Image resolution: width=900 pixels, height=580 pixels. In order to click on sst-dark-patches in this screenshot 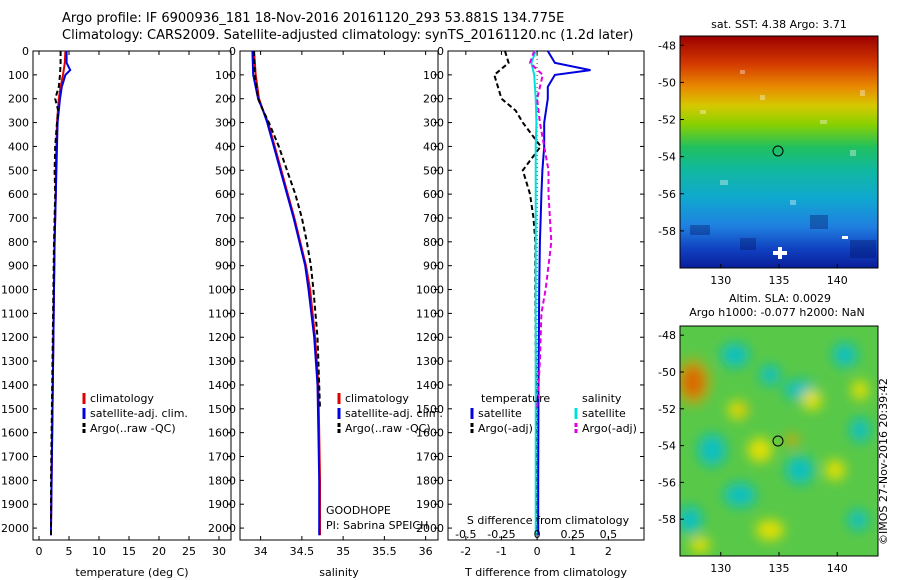, I will do `click(783, 236)`.